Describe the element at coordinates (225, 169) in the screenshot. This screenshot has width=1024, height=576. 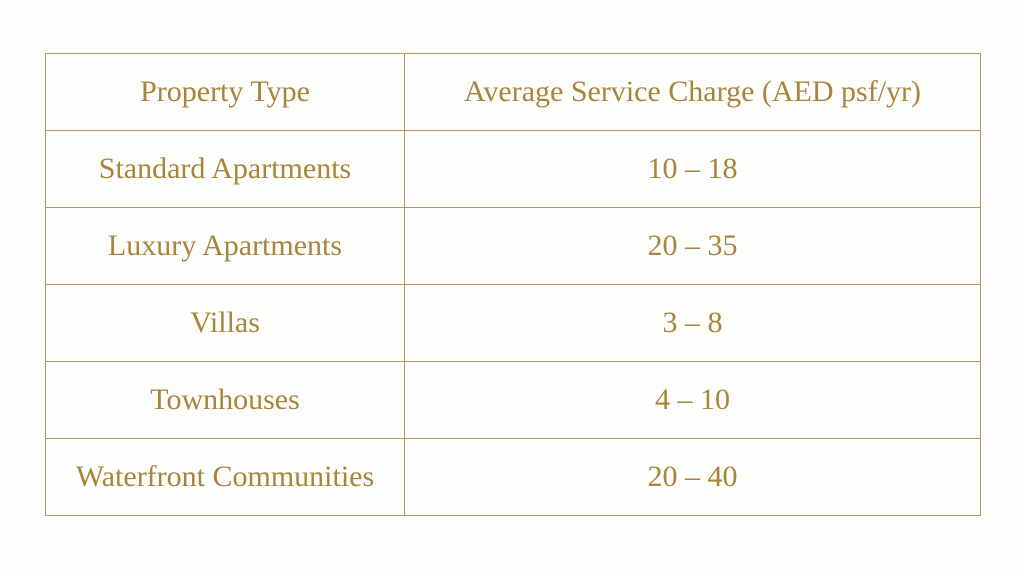
I see `table-cell: Standard Apartments` at that location.